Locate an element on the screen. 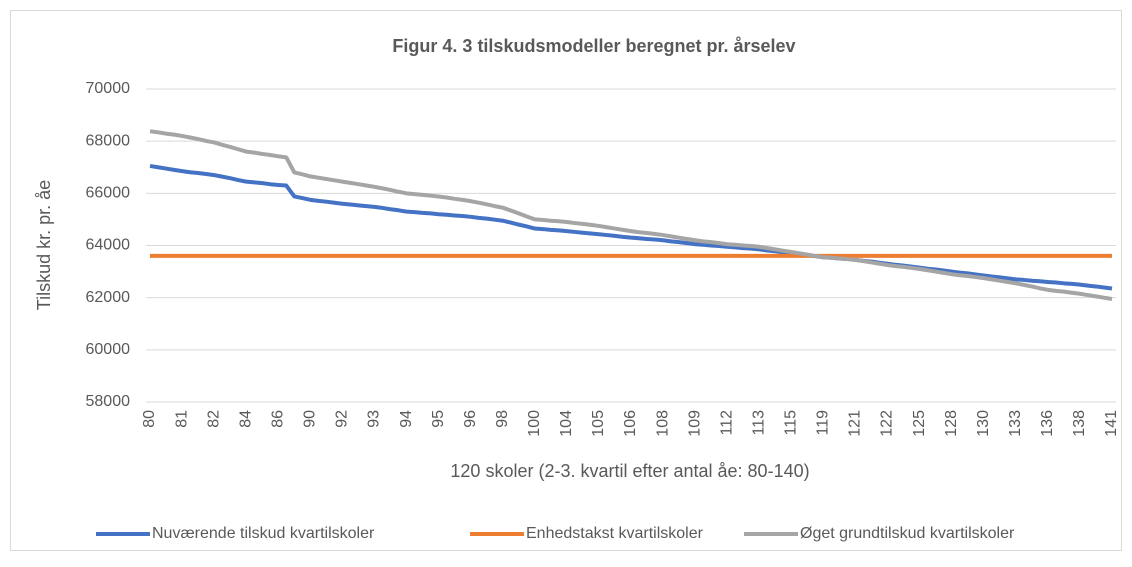 The height and width of the screenshot is (567, 1132). legend-label: Nuværende tilskud kvartilskoler is located at coordinates (263, 533).